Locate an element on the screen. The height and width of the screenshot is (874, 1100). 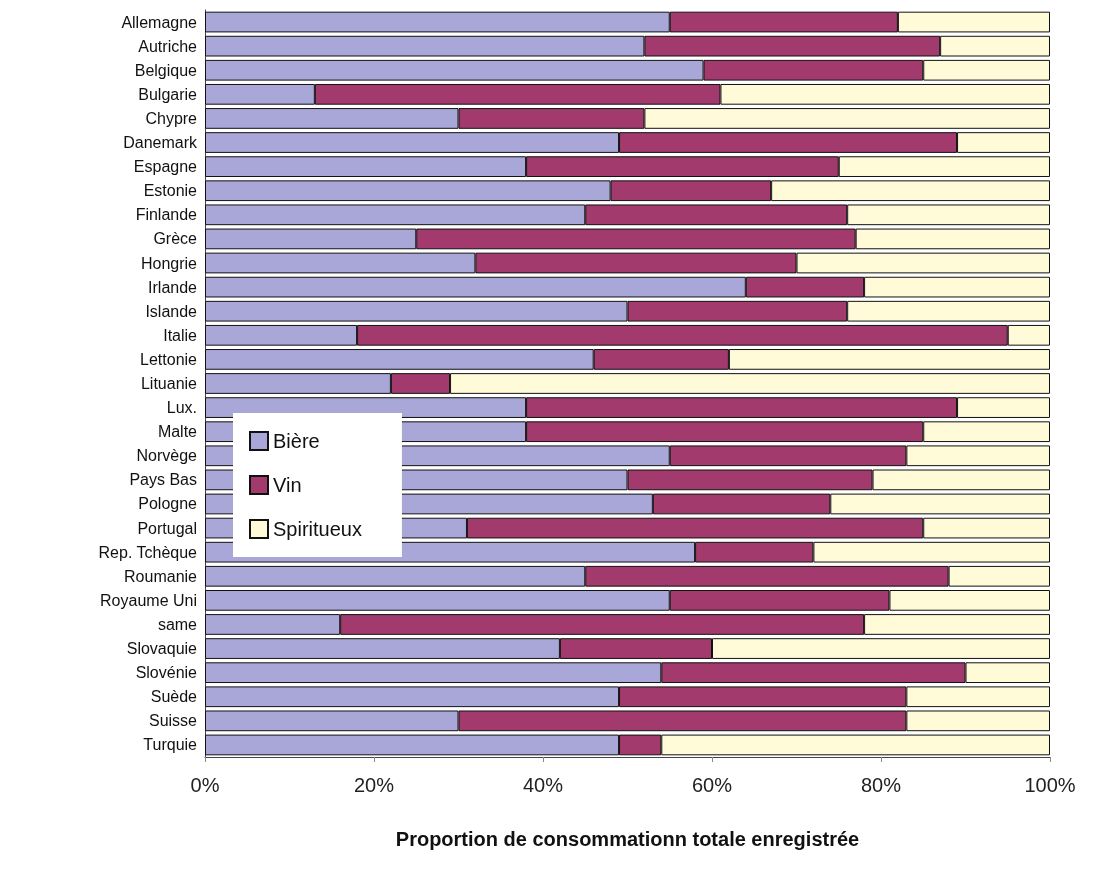
y-tick-label: same is located at coordinates (177, 624).